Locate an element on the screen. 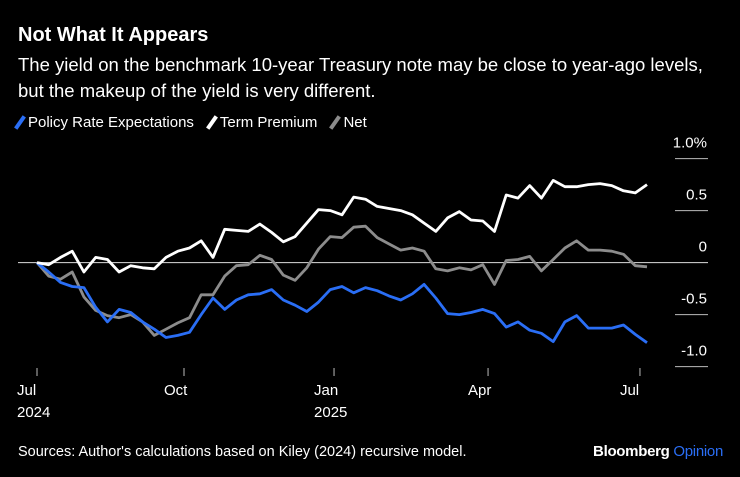 This screenshot has height=477, width=740. y-tick-label: -0.5 is located at coordinates (694, 299).